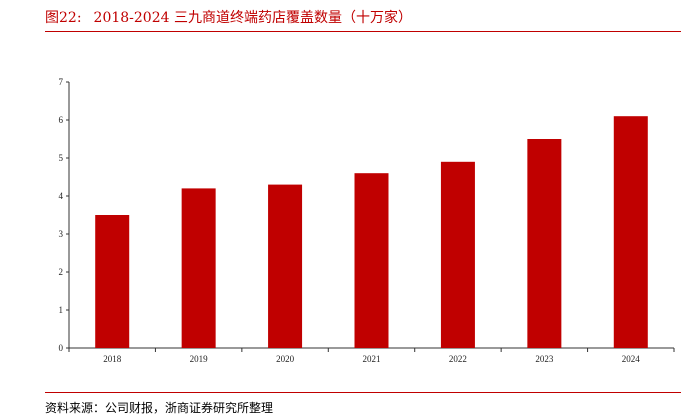 This screenshot has height=419, width=696. Describe the element at coordinates (61, 310) in the screenshot. I see `y-tick-label: 1` at that location.